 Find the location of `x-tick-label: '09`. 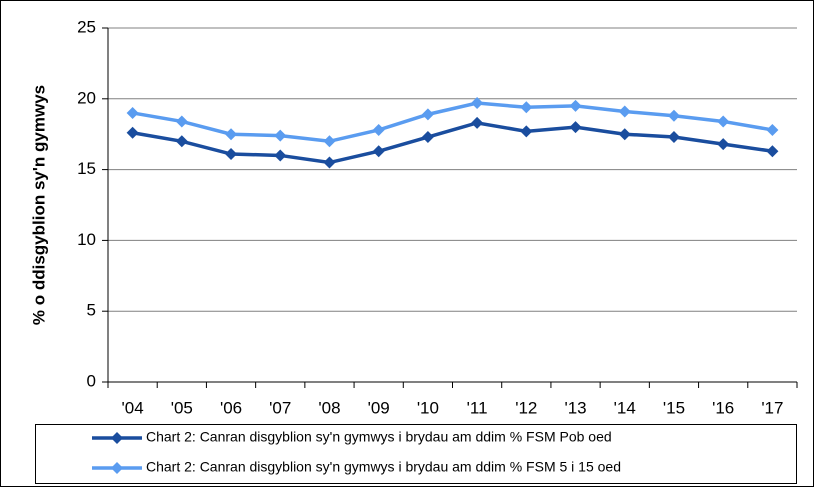

x-tick-label: '09 is located at coordinates (379, 407).